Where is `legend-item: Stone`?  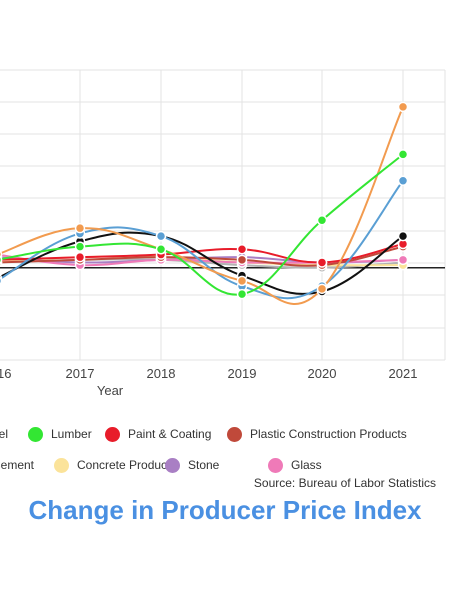 legend-item: Stone is located at coordinates (192, 465).